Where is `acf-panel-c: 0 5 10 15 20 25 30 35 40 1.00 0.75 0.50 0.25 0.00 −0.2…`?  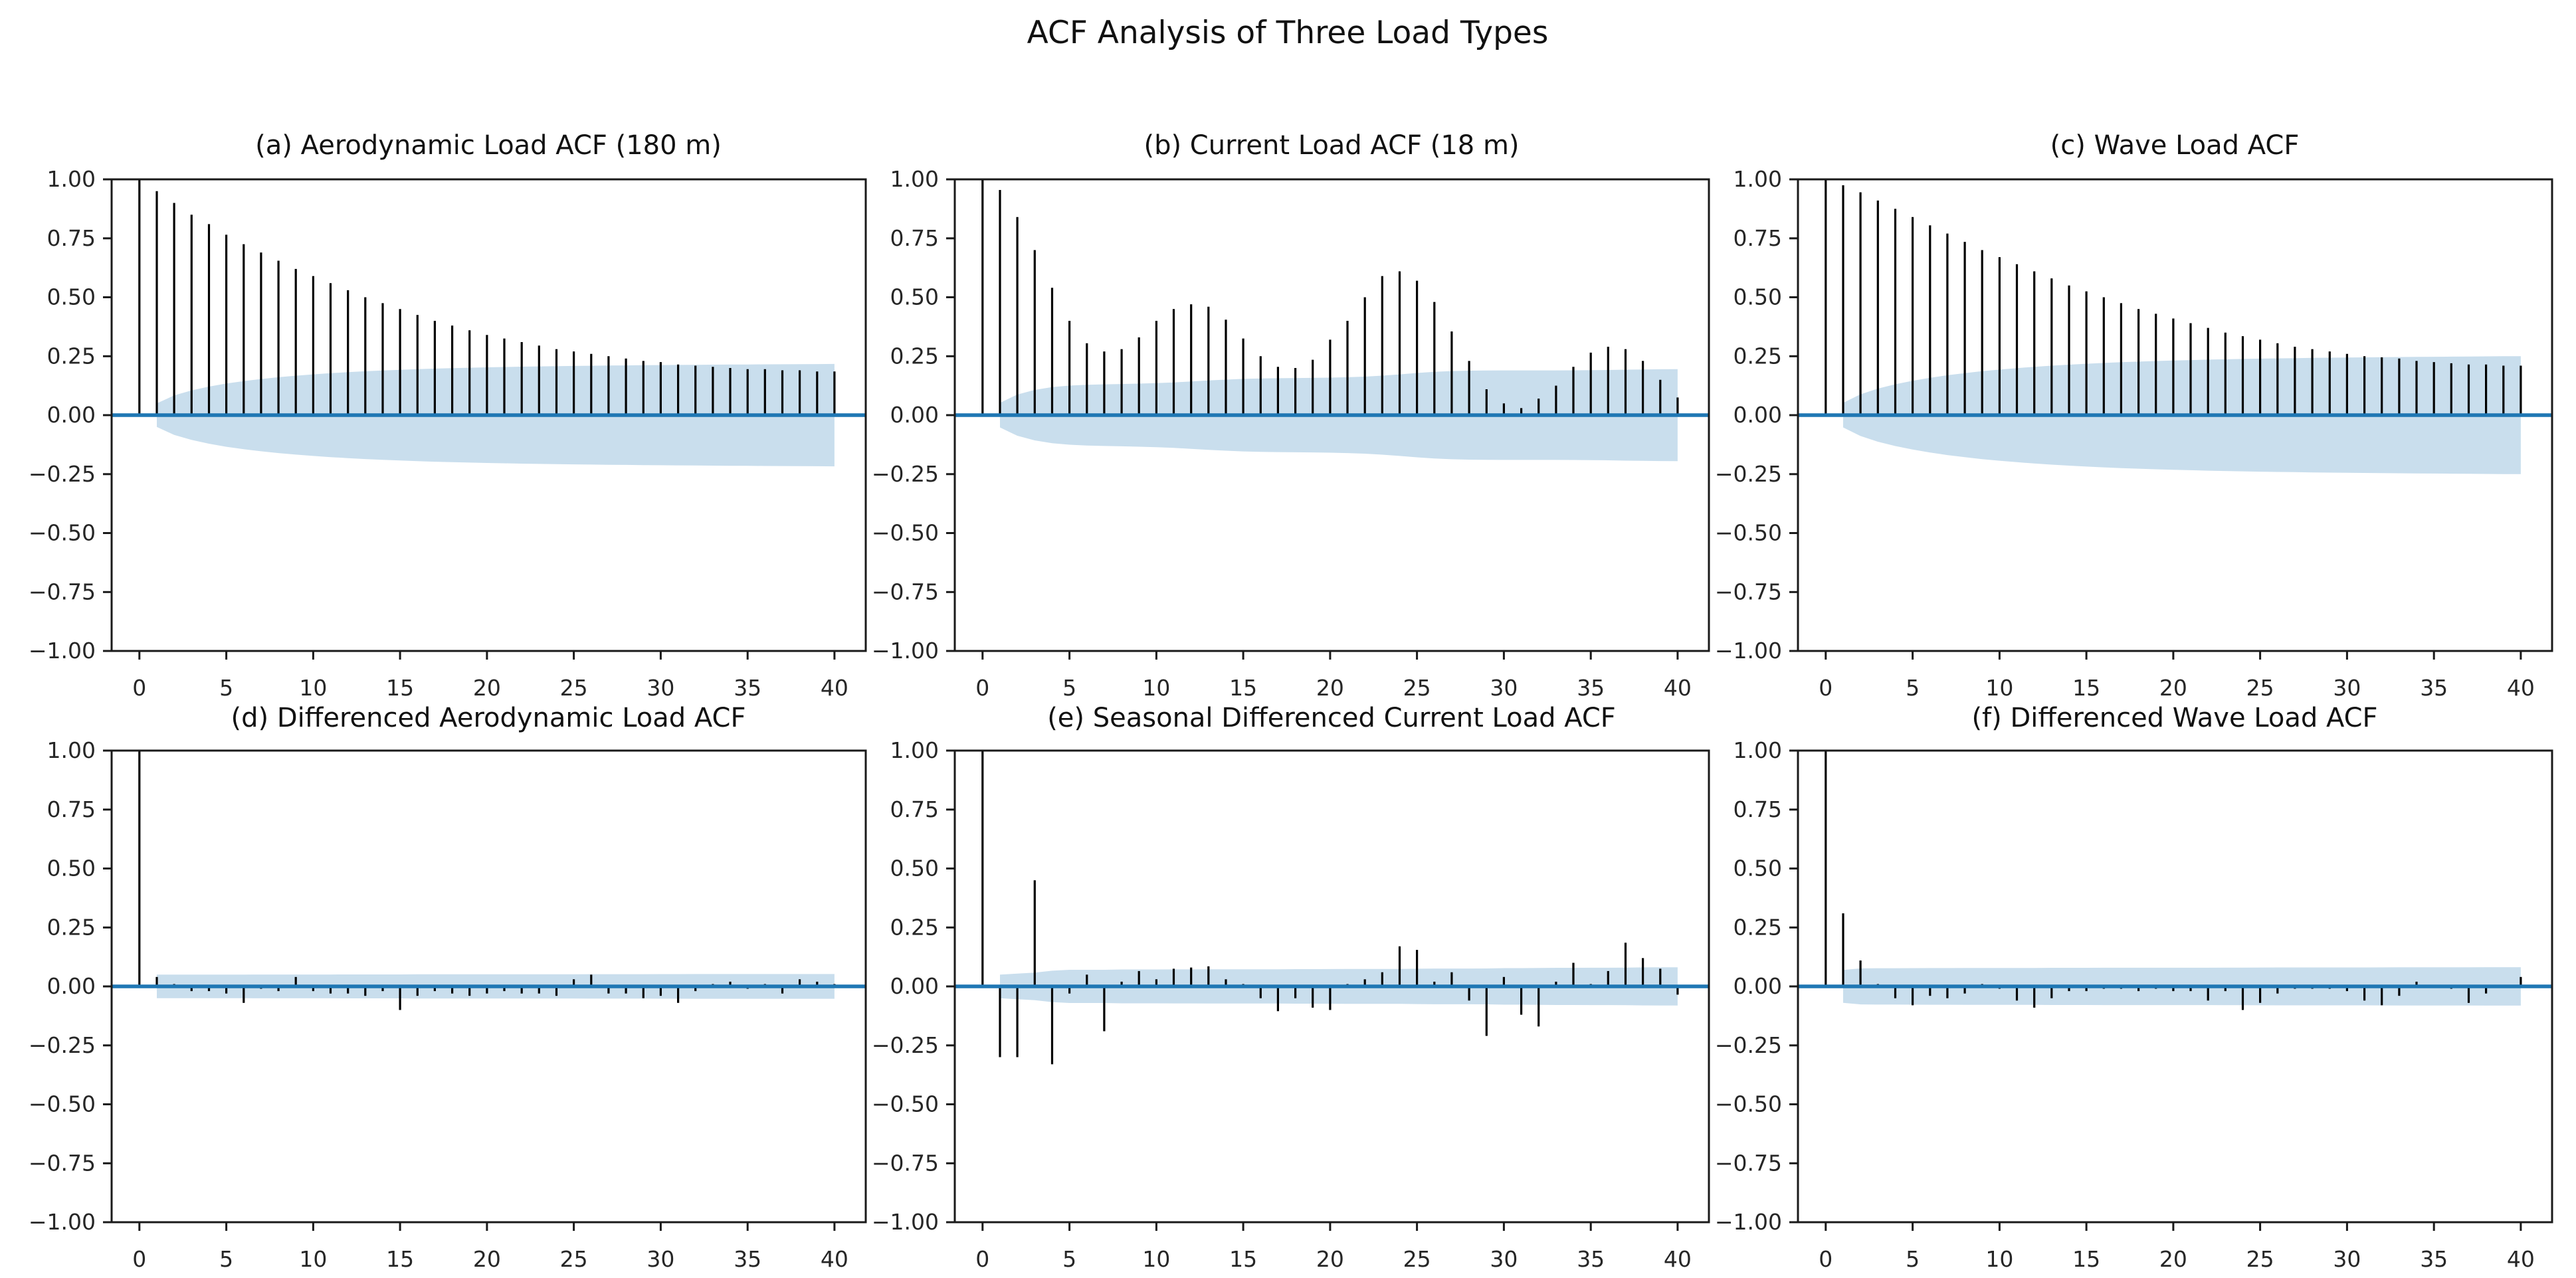
acf-panel-c: 0 5 10 15 20 25 30 35 40 1.00 0.75 0.50 0.25 0.00 −0.2… is located at coordinates (2134, 433).